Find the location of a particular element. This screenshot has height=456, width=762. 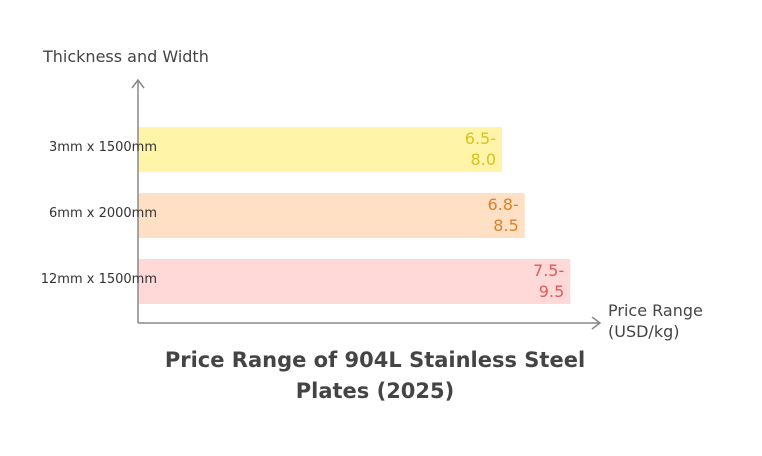

value-label: 7.5-9.5 is located at coordinates (549, 281).